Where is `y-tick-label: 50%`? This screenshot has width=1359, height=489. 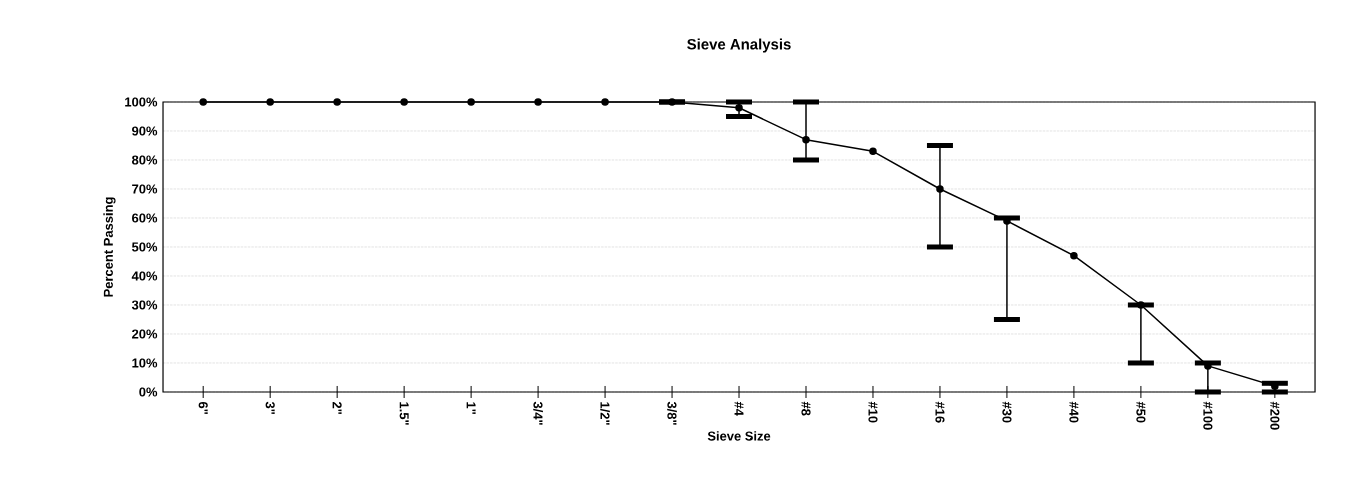 y-tick-label: 50% is located at coordinates (144, 247).